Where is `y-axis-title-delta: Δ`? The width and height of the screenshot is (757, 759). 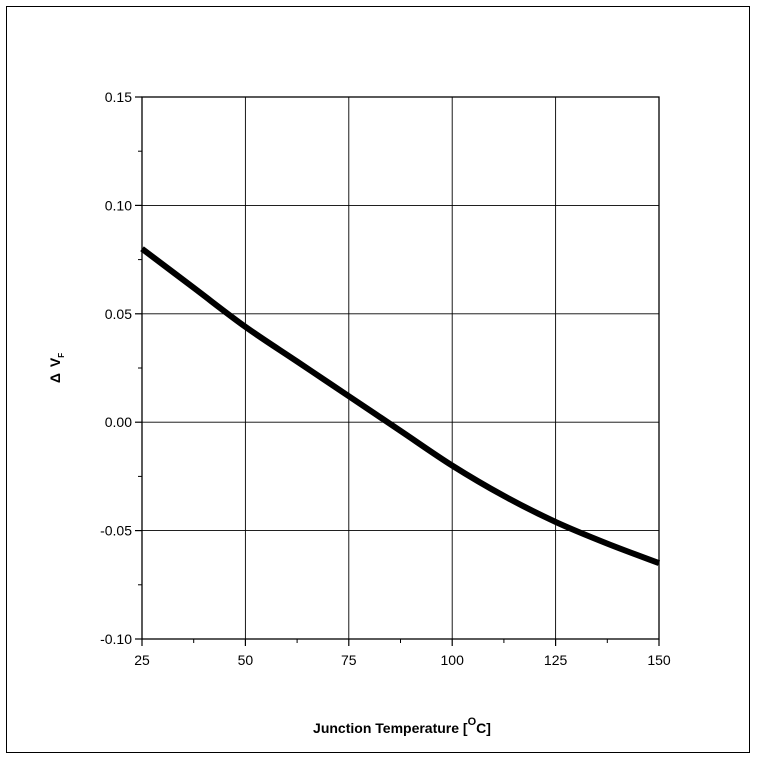
y-axis-title-delta: Δ is located at coordinates (55, 378).